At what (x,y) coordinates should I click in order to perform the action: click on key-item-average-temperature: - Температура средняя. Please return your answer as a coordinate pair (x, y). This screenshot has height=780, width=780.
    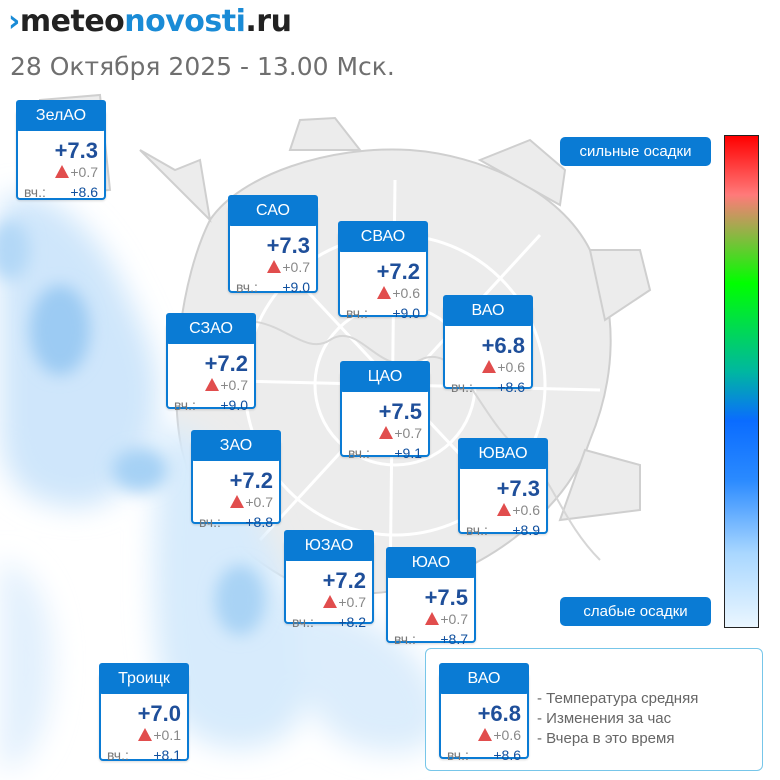
    Looking at the image, I should click on (618, 698).